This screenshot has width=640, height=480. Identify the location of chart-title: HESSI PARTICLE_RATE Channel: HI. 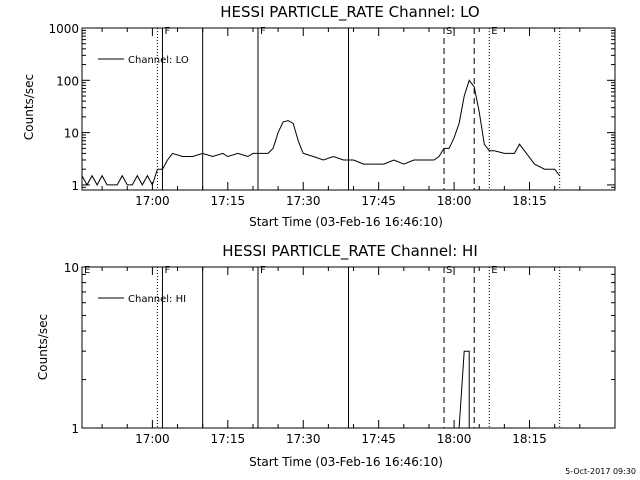
(350, 251).